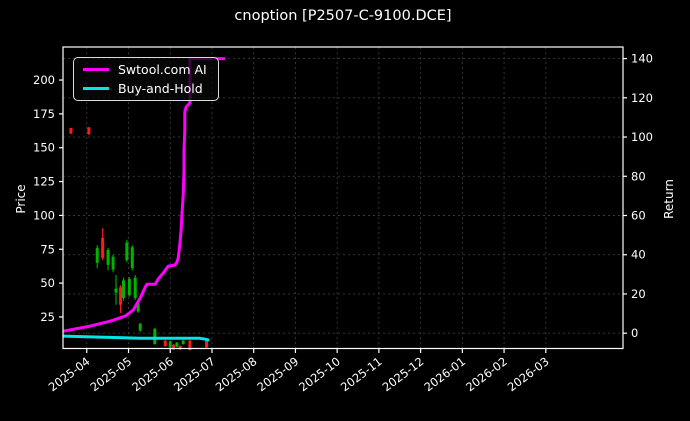  Describe the element at coordinates (638, 255) in the screenshot. I see `tick-label-return: 40` at that location.